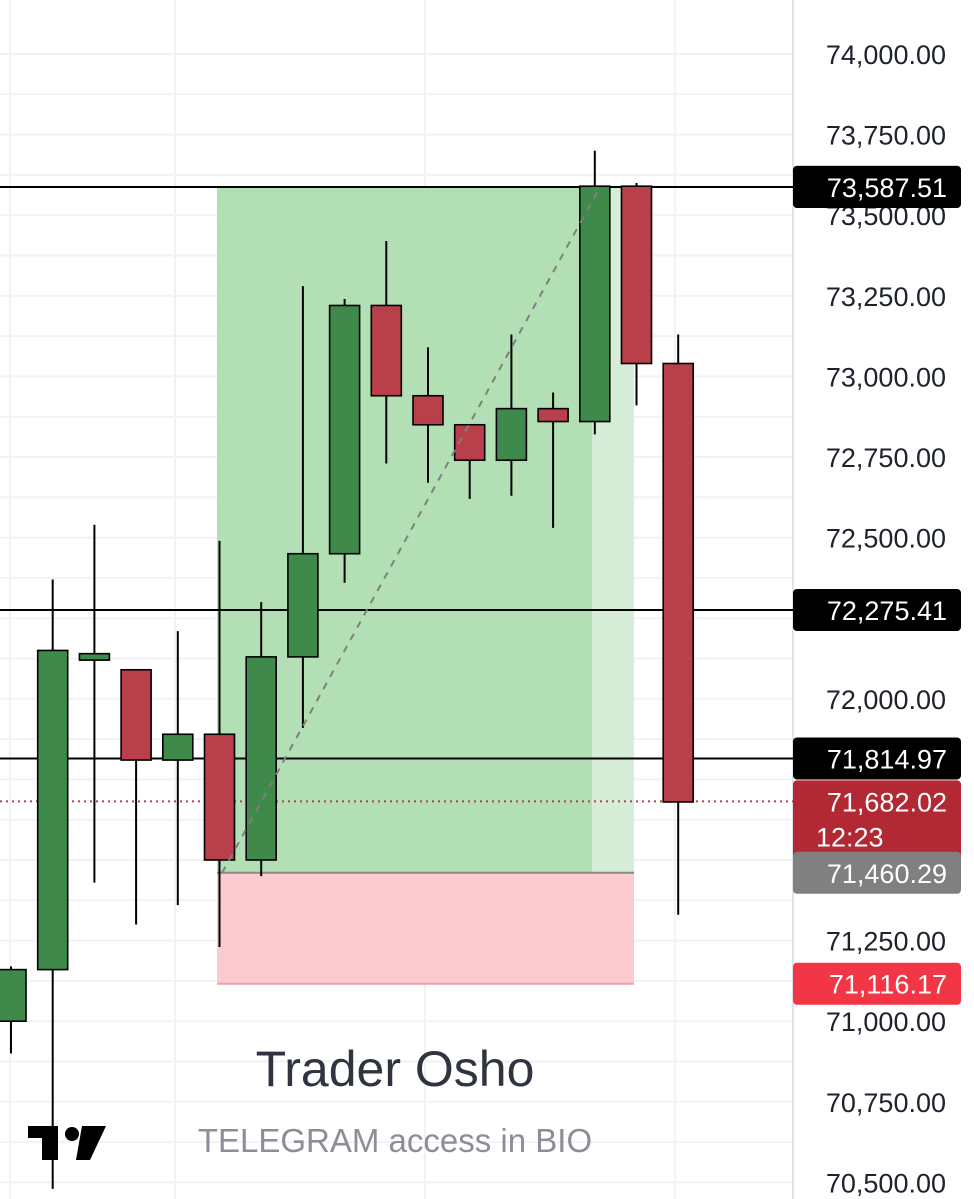 The image size is (974, 1199). What do you see at coordinates (395, 1140) in the screenshot?
I see `watermark-subtitle: TELEGRAM access in BIO` at bounding box center [395, 1140].